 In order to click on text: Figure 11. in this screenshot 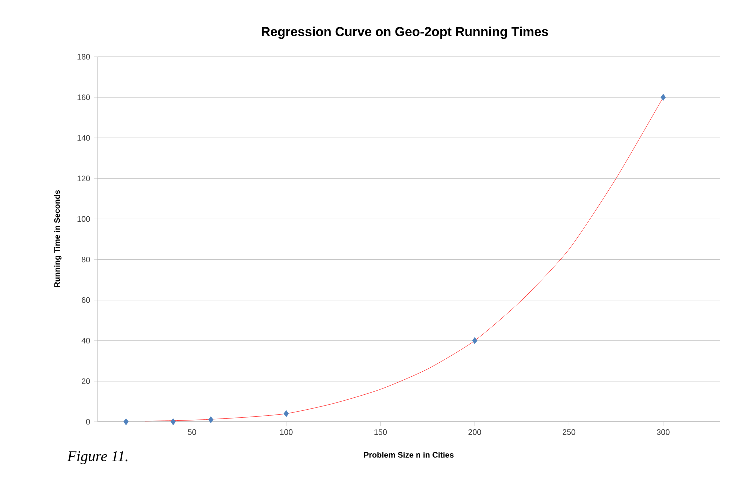, I will do `click(97, 458)`.